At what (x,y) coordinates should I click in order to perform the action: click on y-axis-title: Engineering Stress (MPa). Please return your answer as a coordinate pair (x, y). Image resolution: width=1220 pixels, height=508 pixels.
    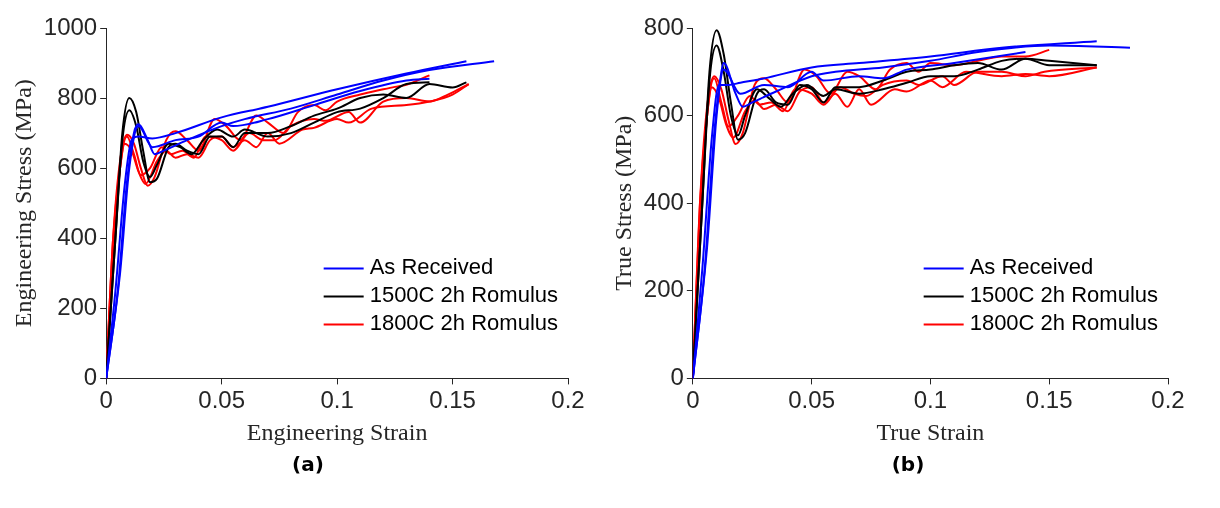
    Looking at the image, I should click on (22, 203).